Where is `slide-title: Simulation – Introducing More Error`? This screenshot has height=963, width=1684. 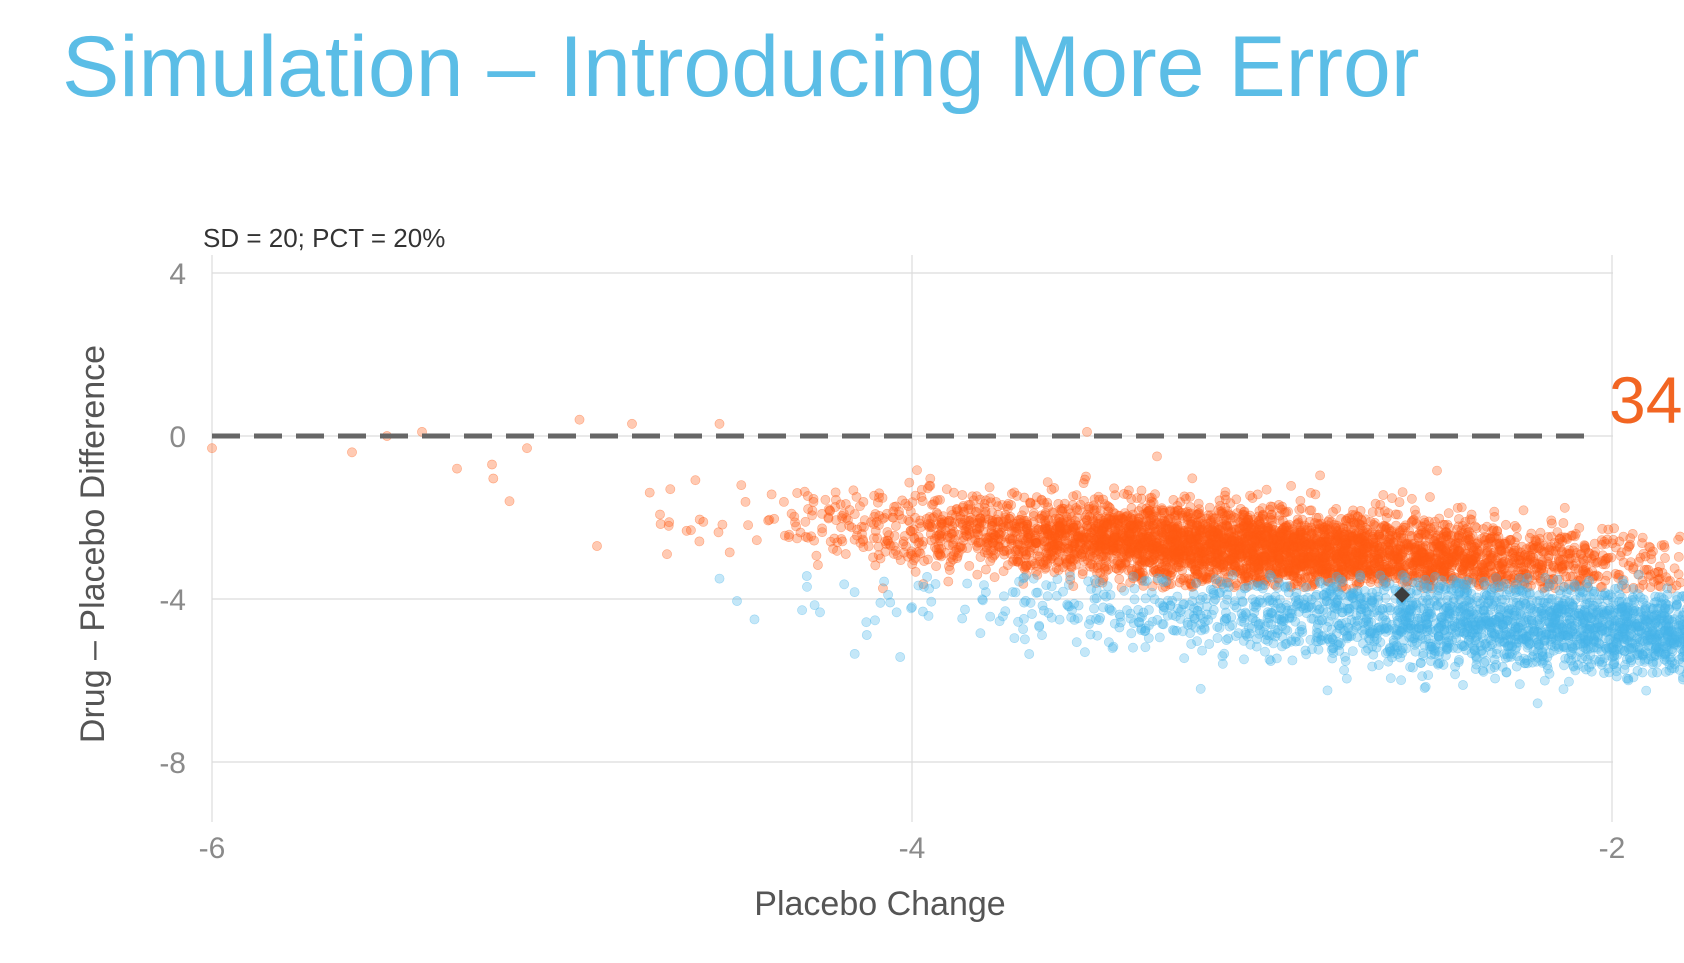
slide-title: Simulation – Introducing More Error is located at coordinates (741, 67).